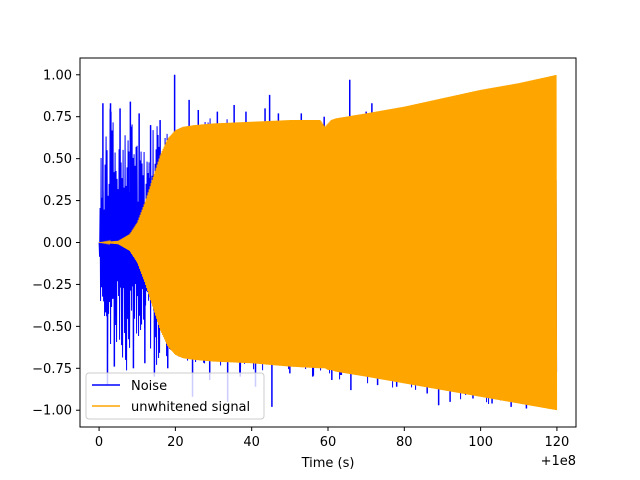 This screenshot has height=480, width=640. What do you see at coordinates (57, 201) in the screenshot?
I see `y-tick-label: 0.25` at bounding box center [57, 201].